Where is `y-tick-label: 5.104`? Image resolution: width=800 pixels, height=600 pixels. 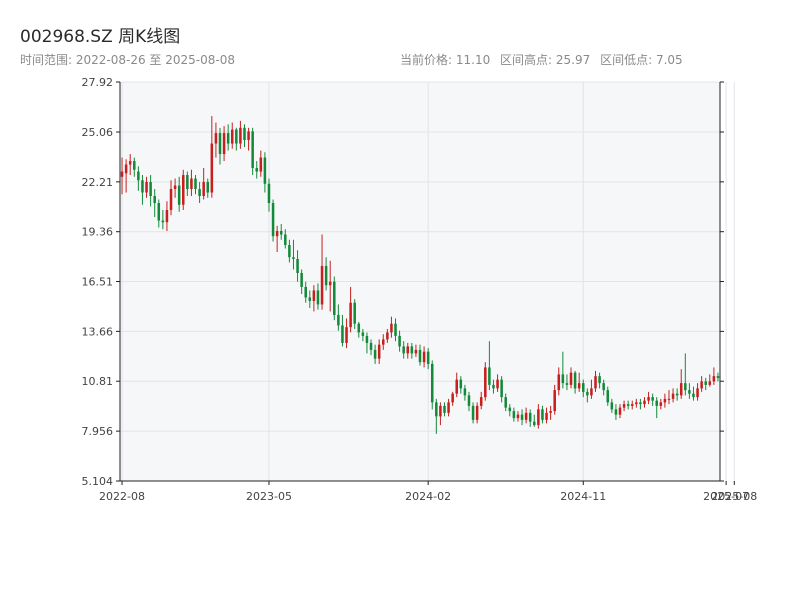 y-tick-label: 5.104 is located at coordinates (98, 481).